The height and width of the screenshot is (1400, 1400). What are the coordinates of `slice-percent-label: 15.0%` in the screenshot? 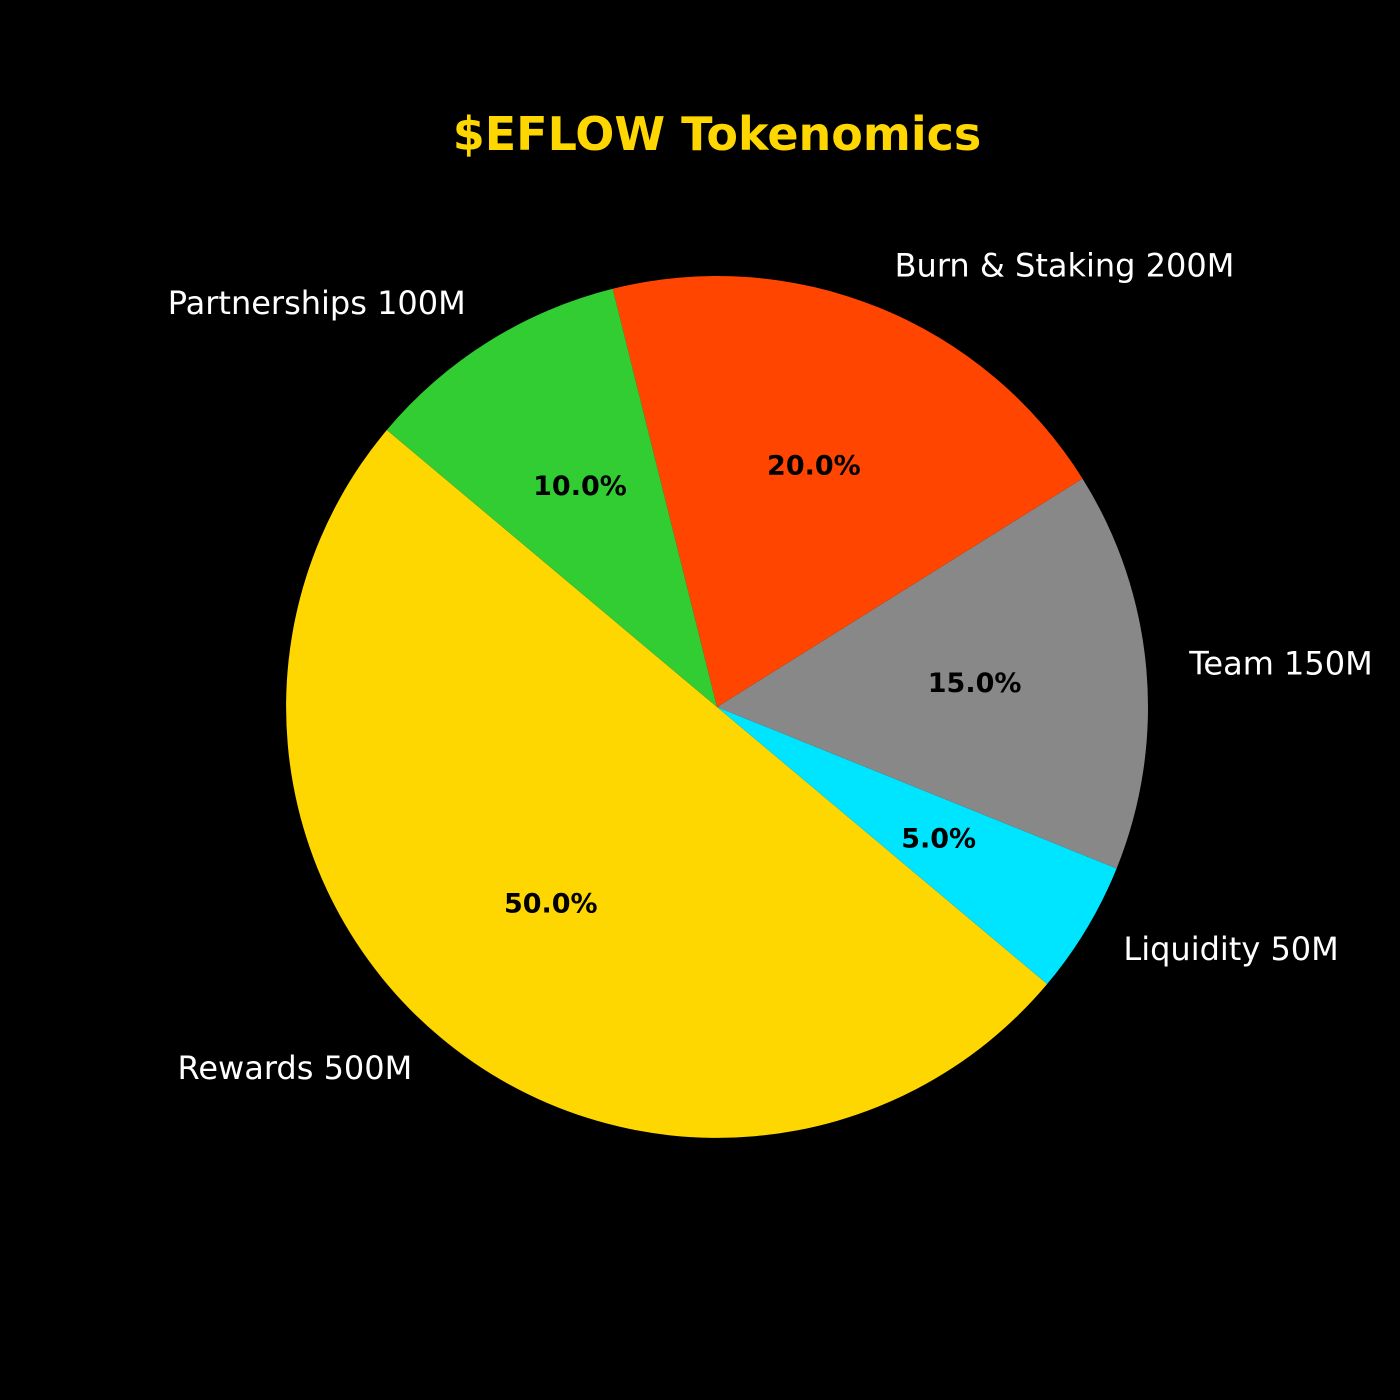 It's located at (975, 683).